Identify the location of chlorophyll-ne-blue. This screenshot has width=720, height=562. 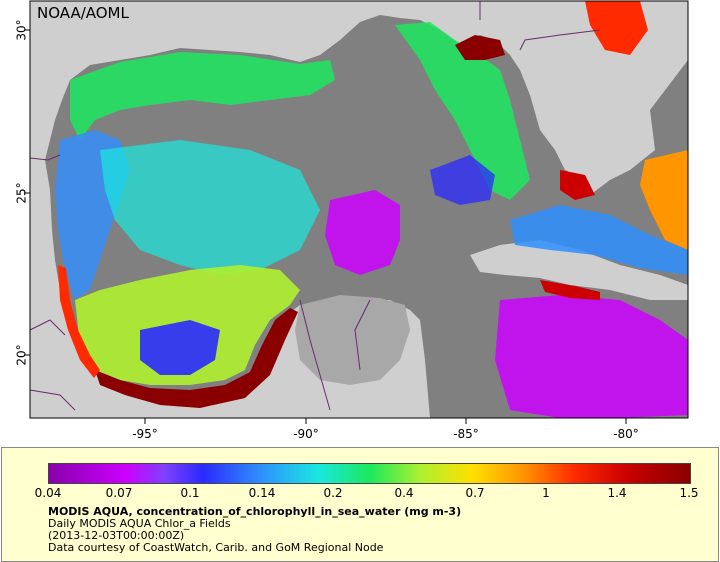
(462, 180).